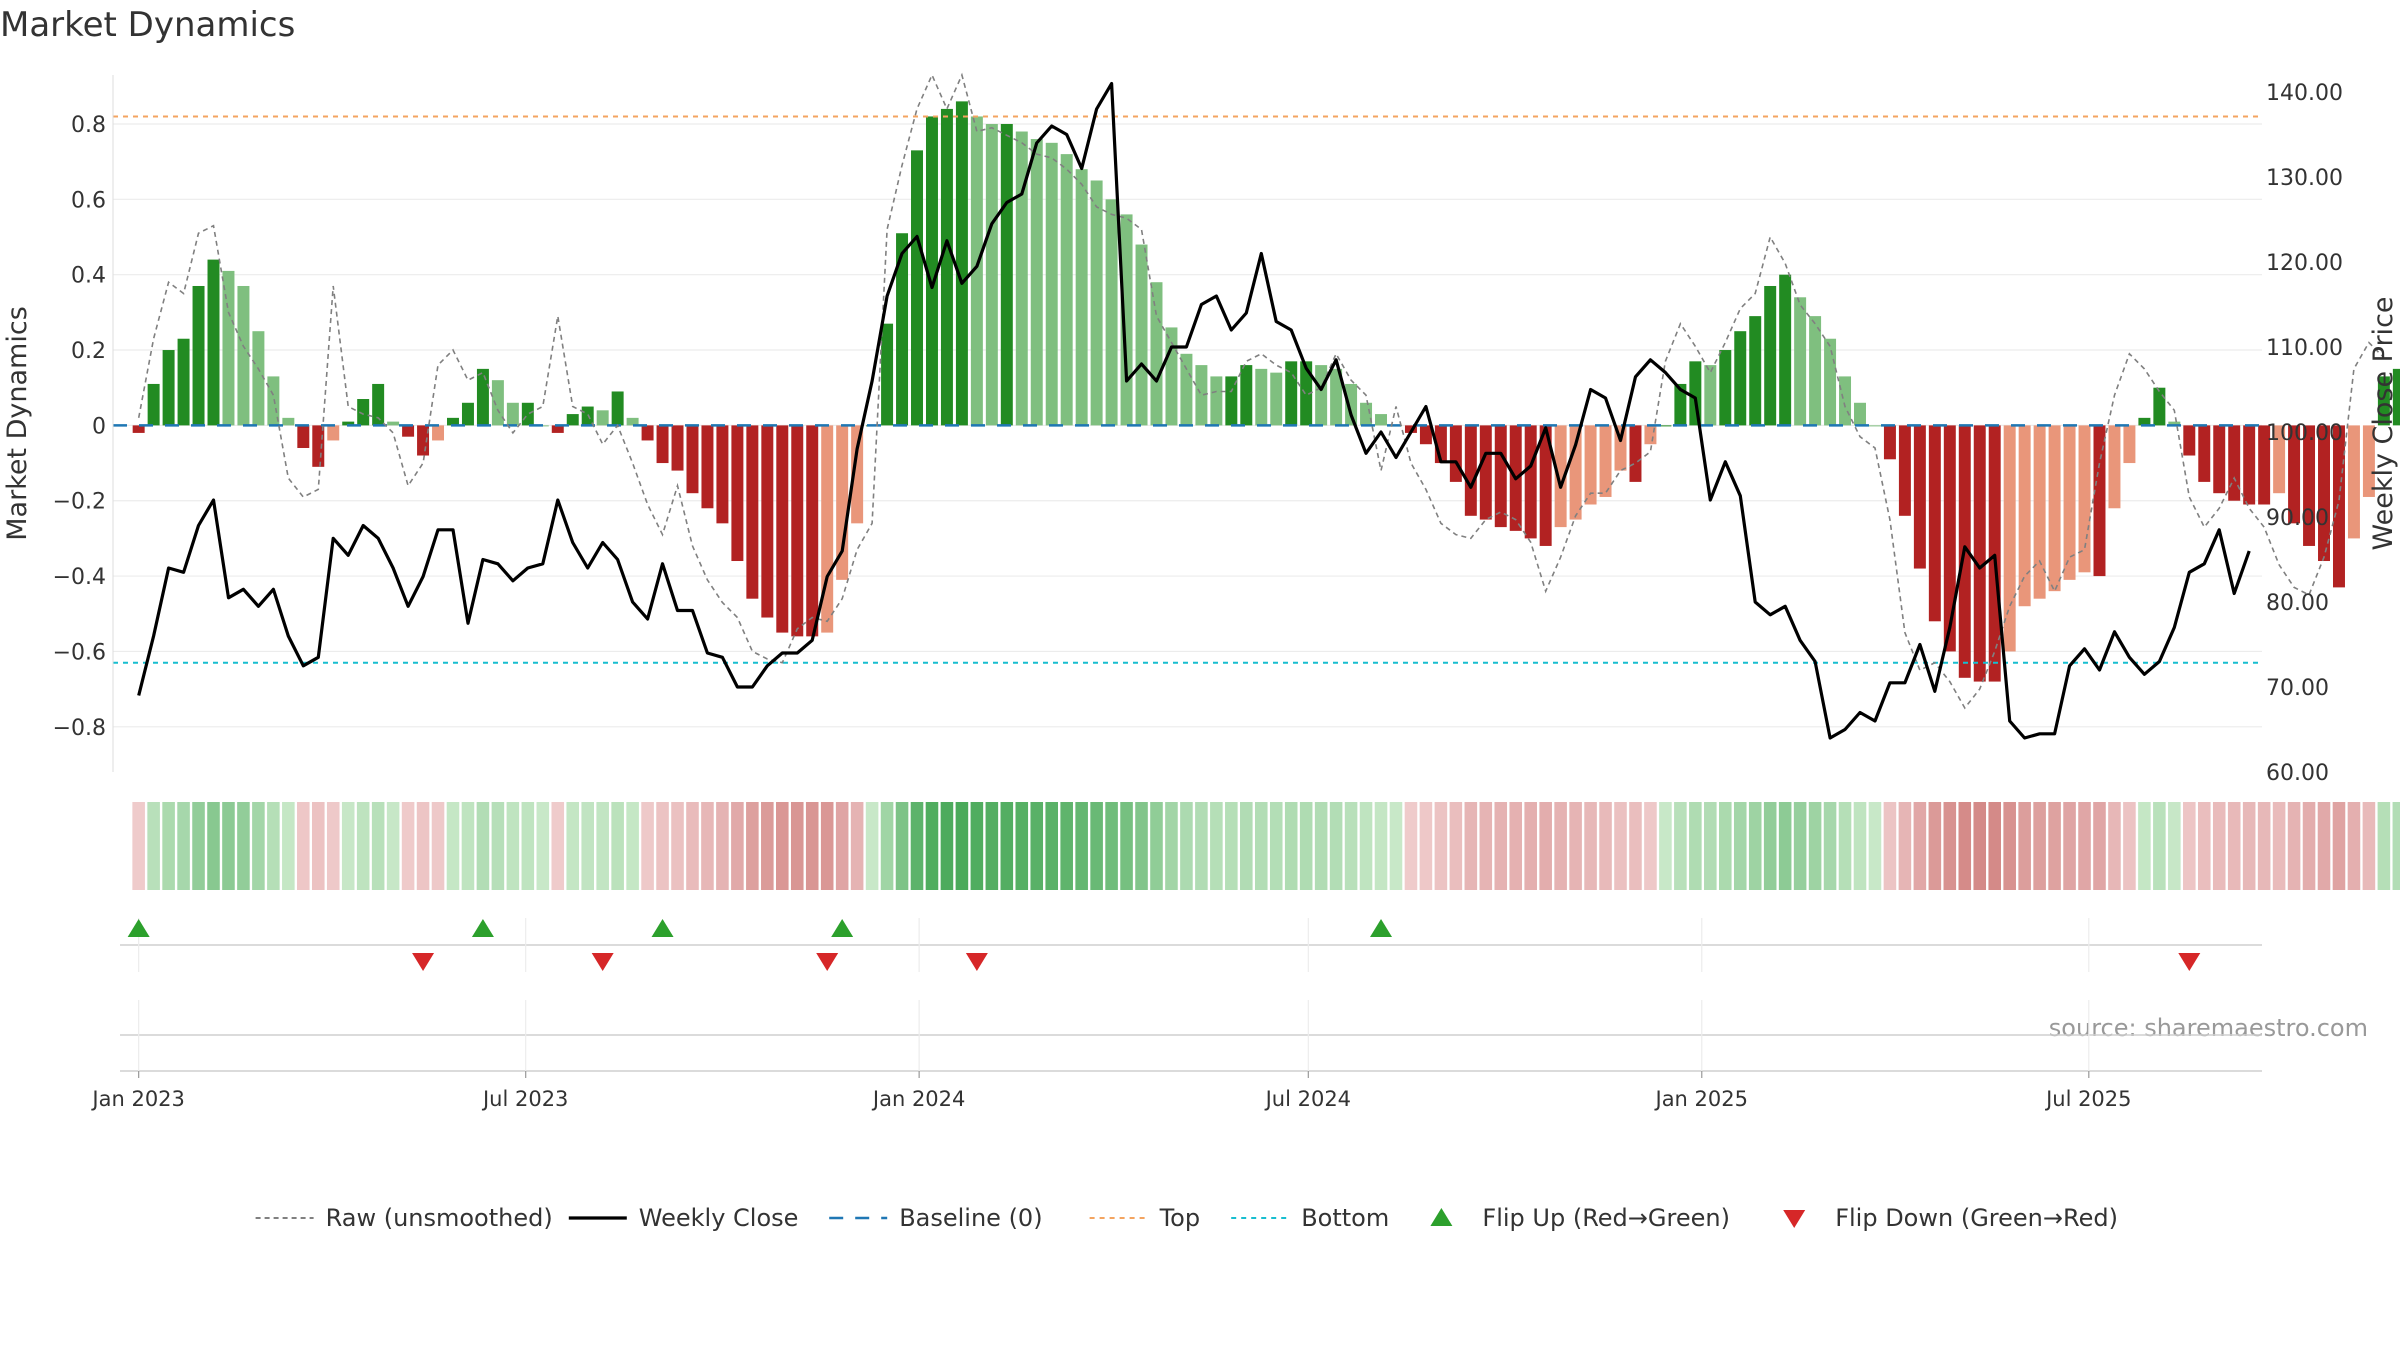 Image resolution: width=2400 pixels, height=1354 pixels. Describe the element at coordinates (2297, 518) in the screenshot. I see `y-right-tick-label: 90.00` at that location.